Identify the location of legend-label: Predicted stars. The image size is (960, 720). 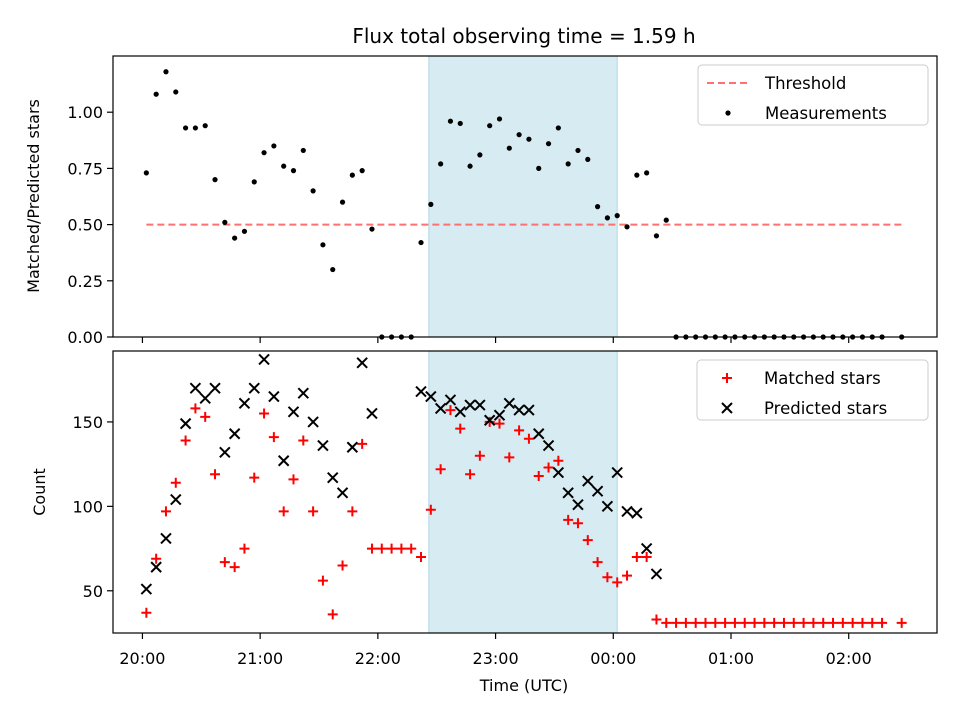
(825, 408).